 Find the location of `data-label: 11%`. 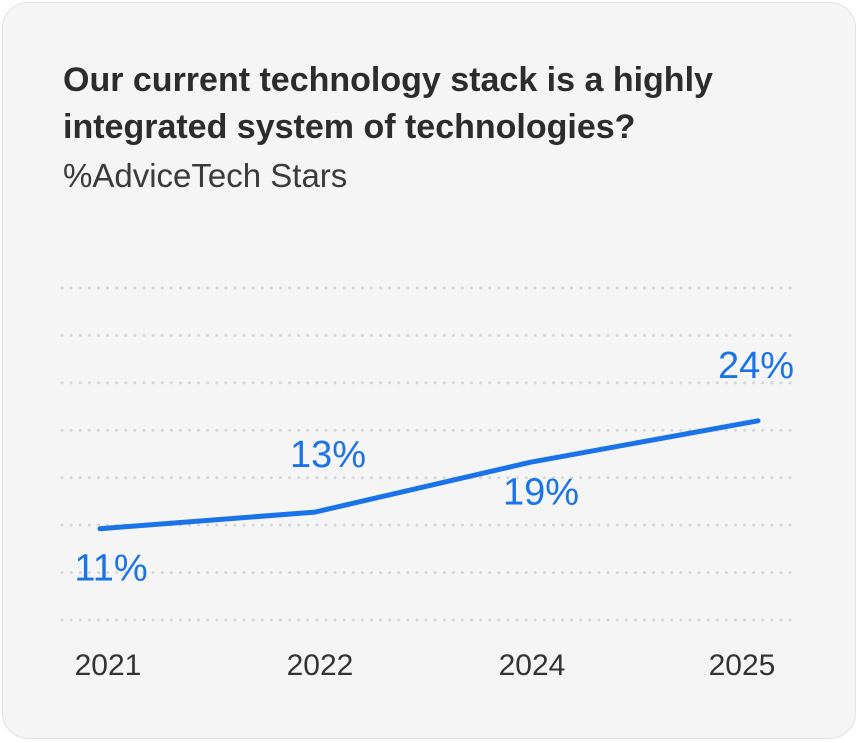

data-label: 11% is located at coordinates (110, 569).